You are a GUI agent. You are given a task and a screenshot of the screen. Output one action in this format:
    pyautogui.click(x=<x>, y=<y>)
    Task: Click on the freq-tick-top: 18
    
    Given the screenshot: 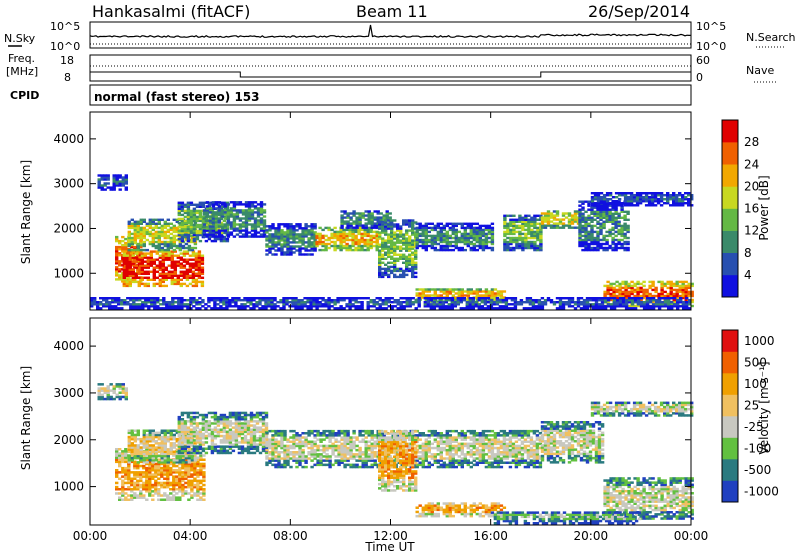 What is the action you would take?
    pyautogui.click(x=67, y=60)
    